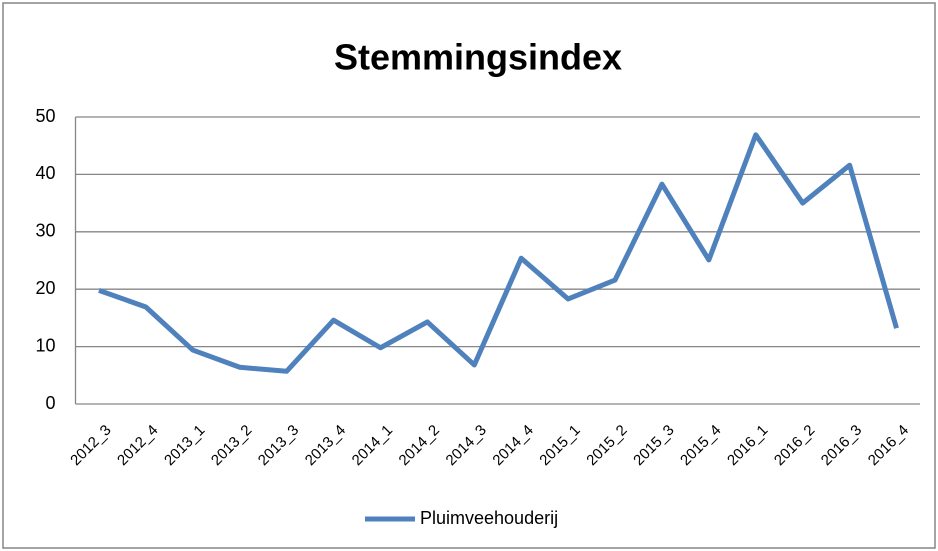 This screenshot has width=938, height=551. Describe the element at coordinates (45, 345) in the screenshot. I see `y-tick-label: 10` at that location.